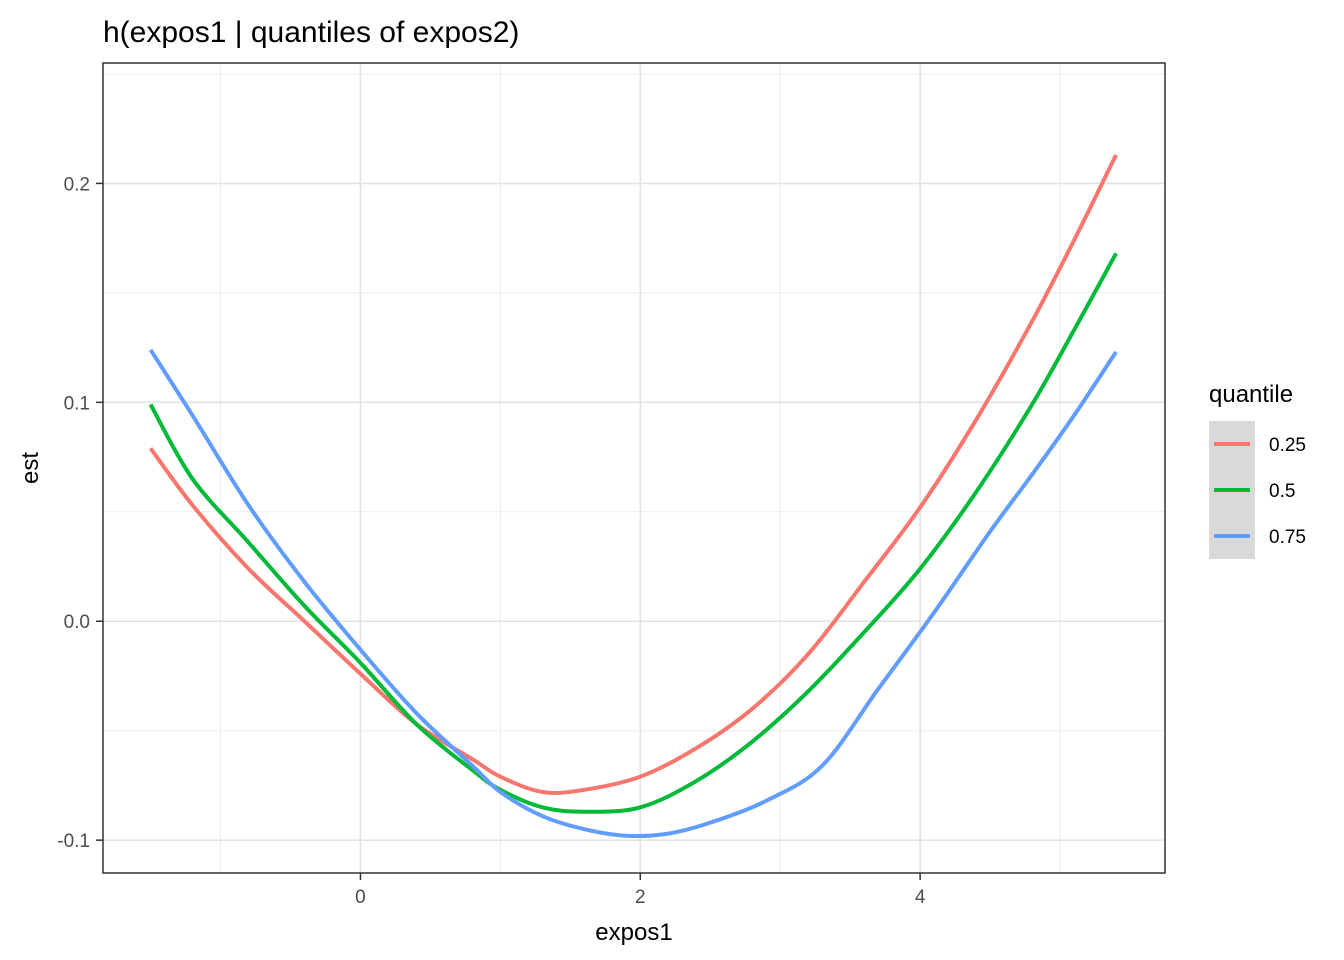 The image size is (1344, 960). What do you see at coordinates (1251, 394) in the screenshot?
I see `legend-title: quantile` at bounding box center [1251, 394].